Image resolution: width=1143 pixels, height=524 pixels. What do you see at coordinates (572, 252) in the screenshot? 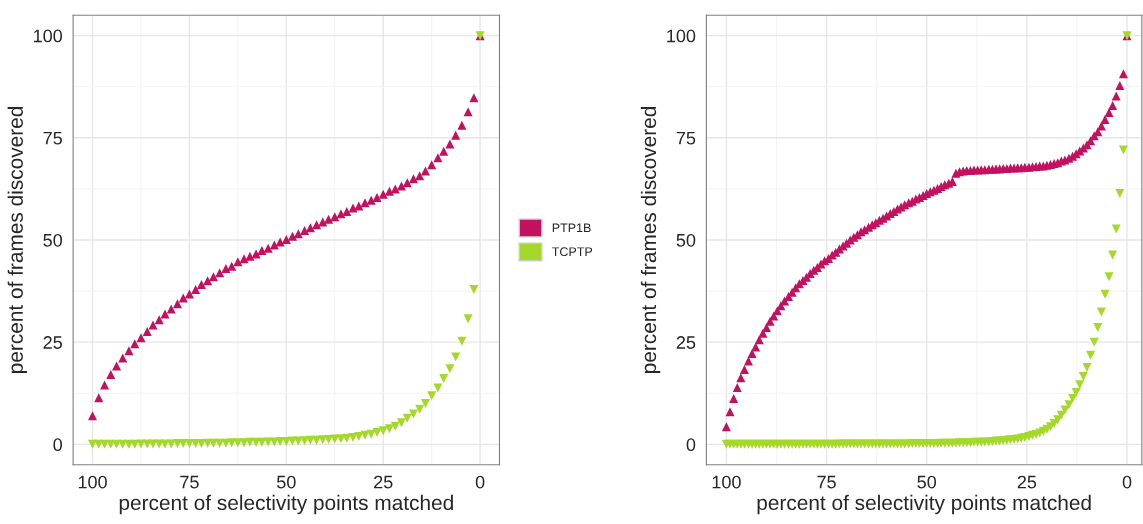
I see `legend-label: TCPTP` at bounding box center [572, 252].